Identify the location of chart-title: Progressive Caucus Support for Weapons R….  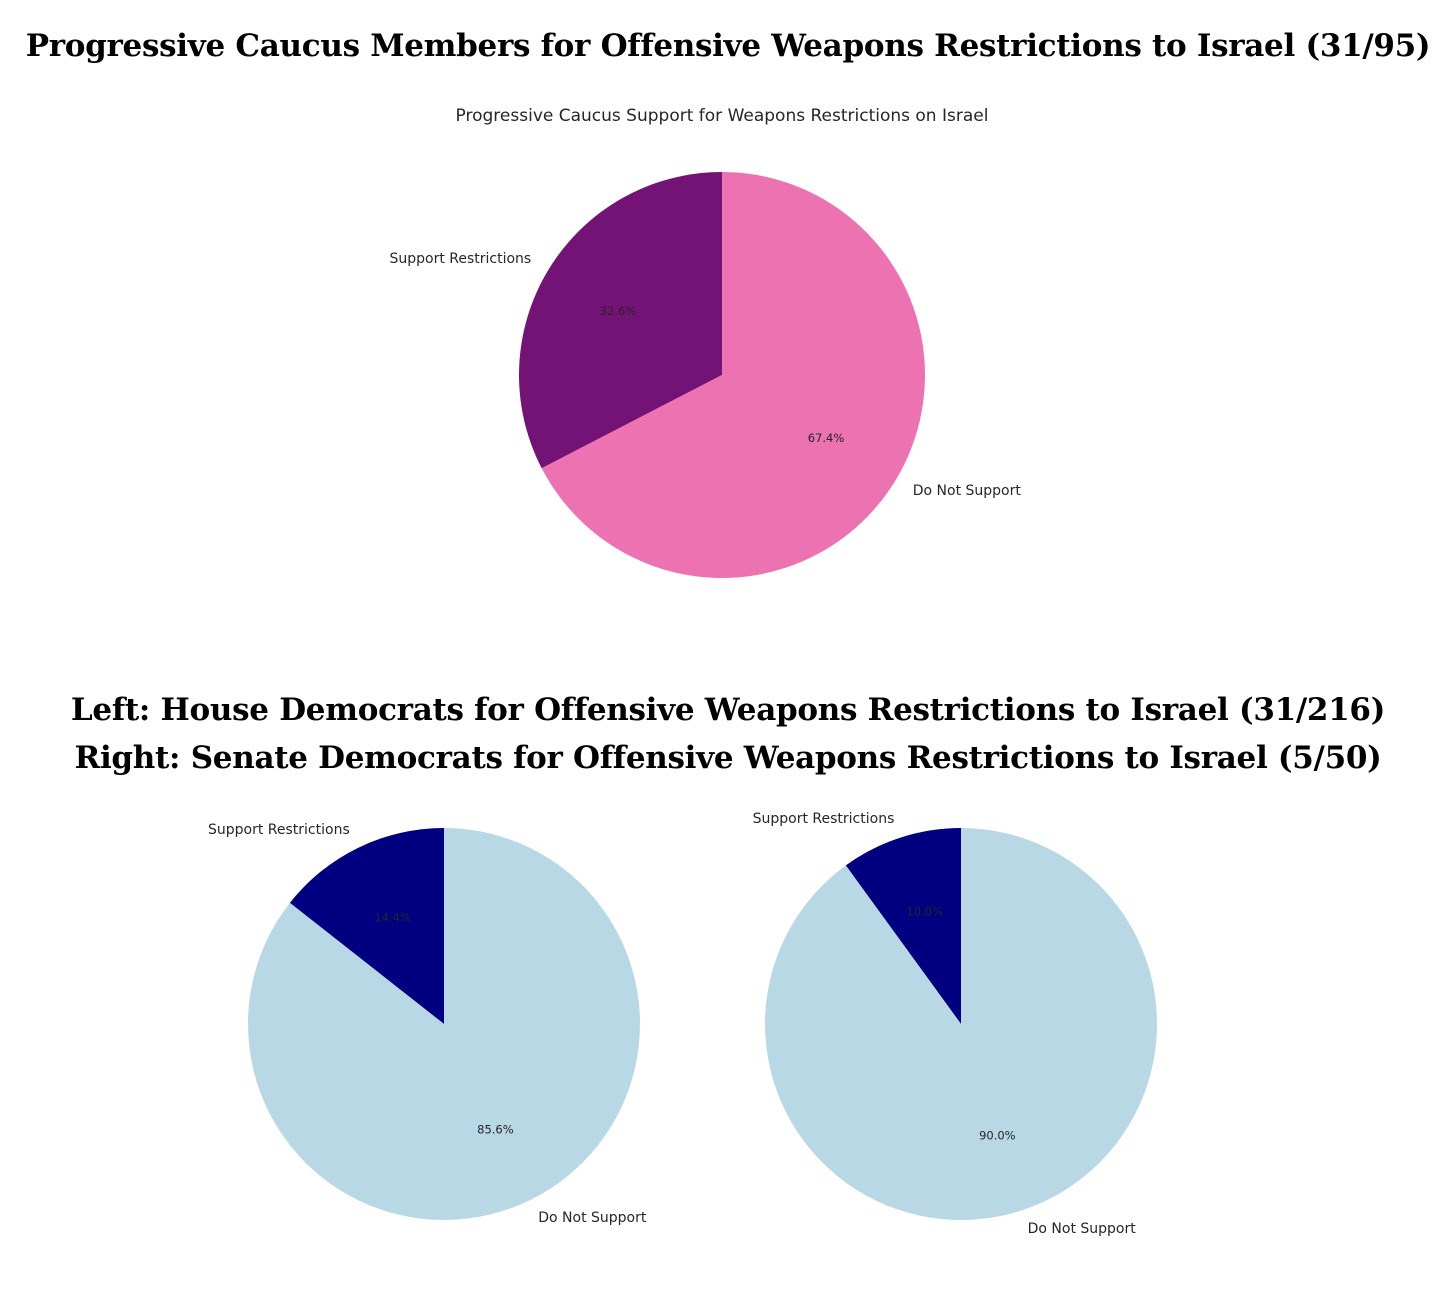
(722, 116).